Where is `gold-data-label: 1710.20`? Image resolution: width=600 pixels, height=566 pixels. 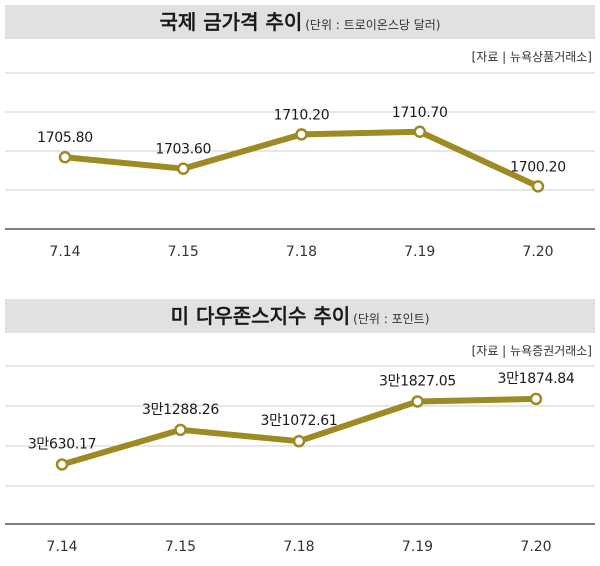
gold-data-label: 1710.20 is located at coordinates (302, 115).